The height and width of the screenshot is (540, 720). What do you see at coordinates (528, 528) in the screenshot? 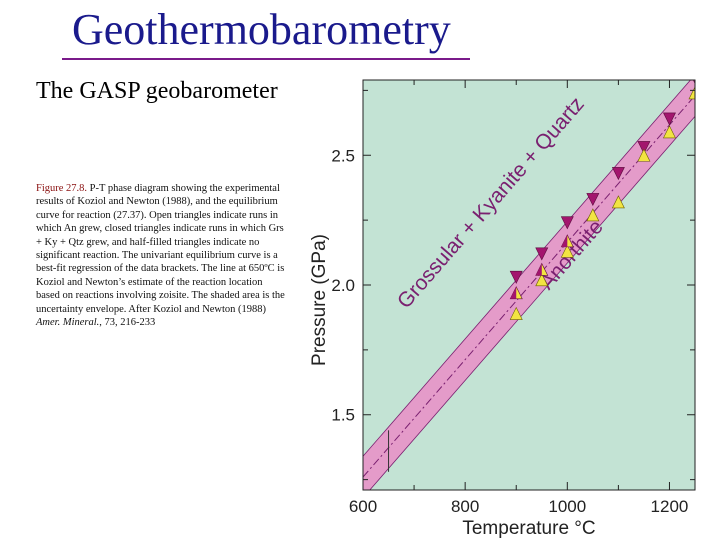
I see `x-axis-label: Temperature °C` at bounding box center [528, 528].